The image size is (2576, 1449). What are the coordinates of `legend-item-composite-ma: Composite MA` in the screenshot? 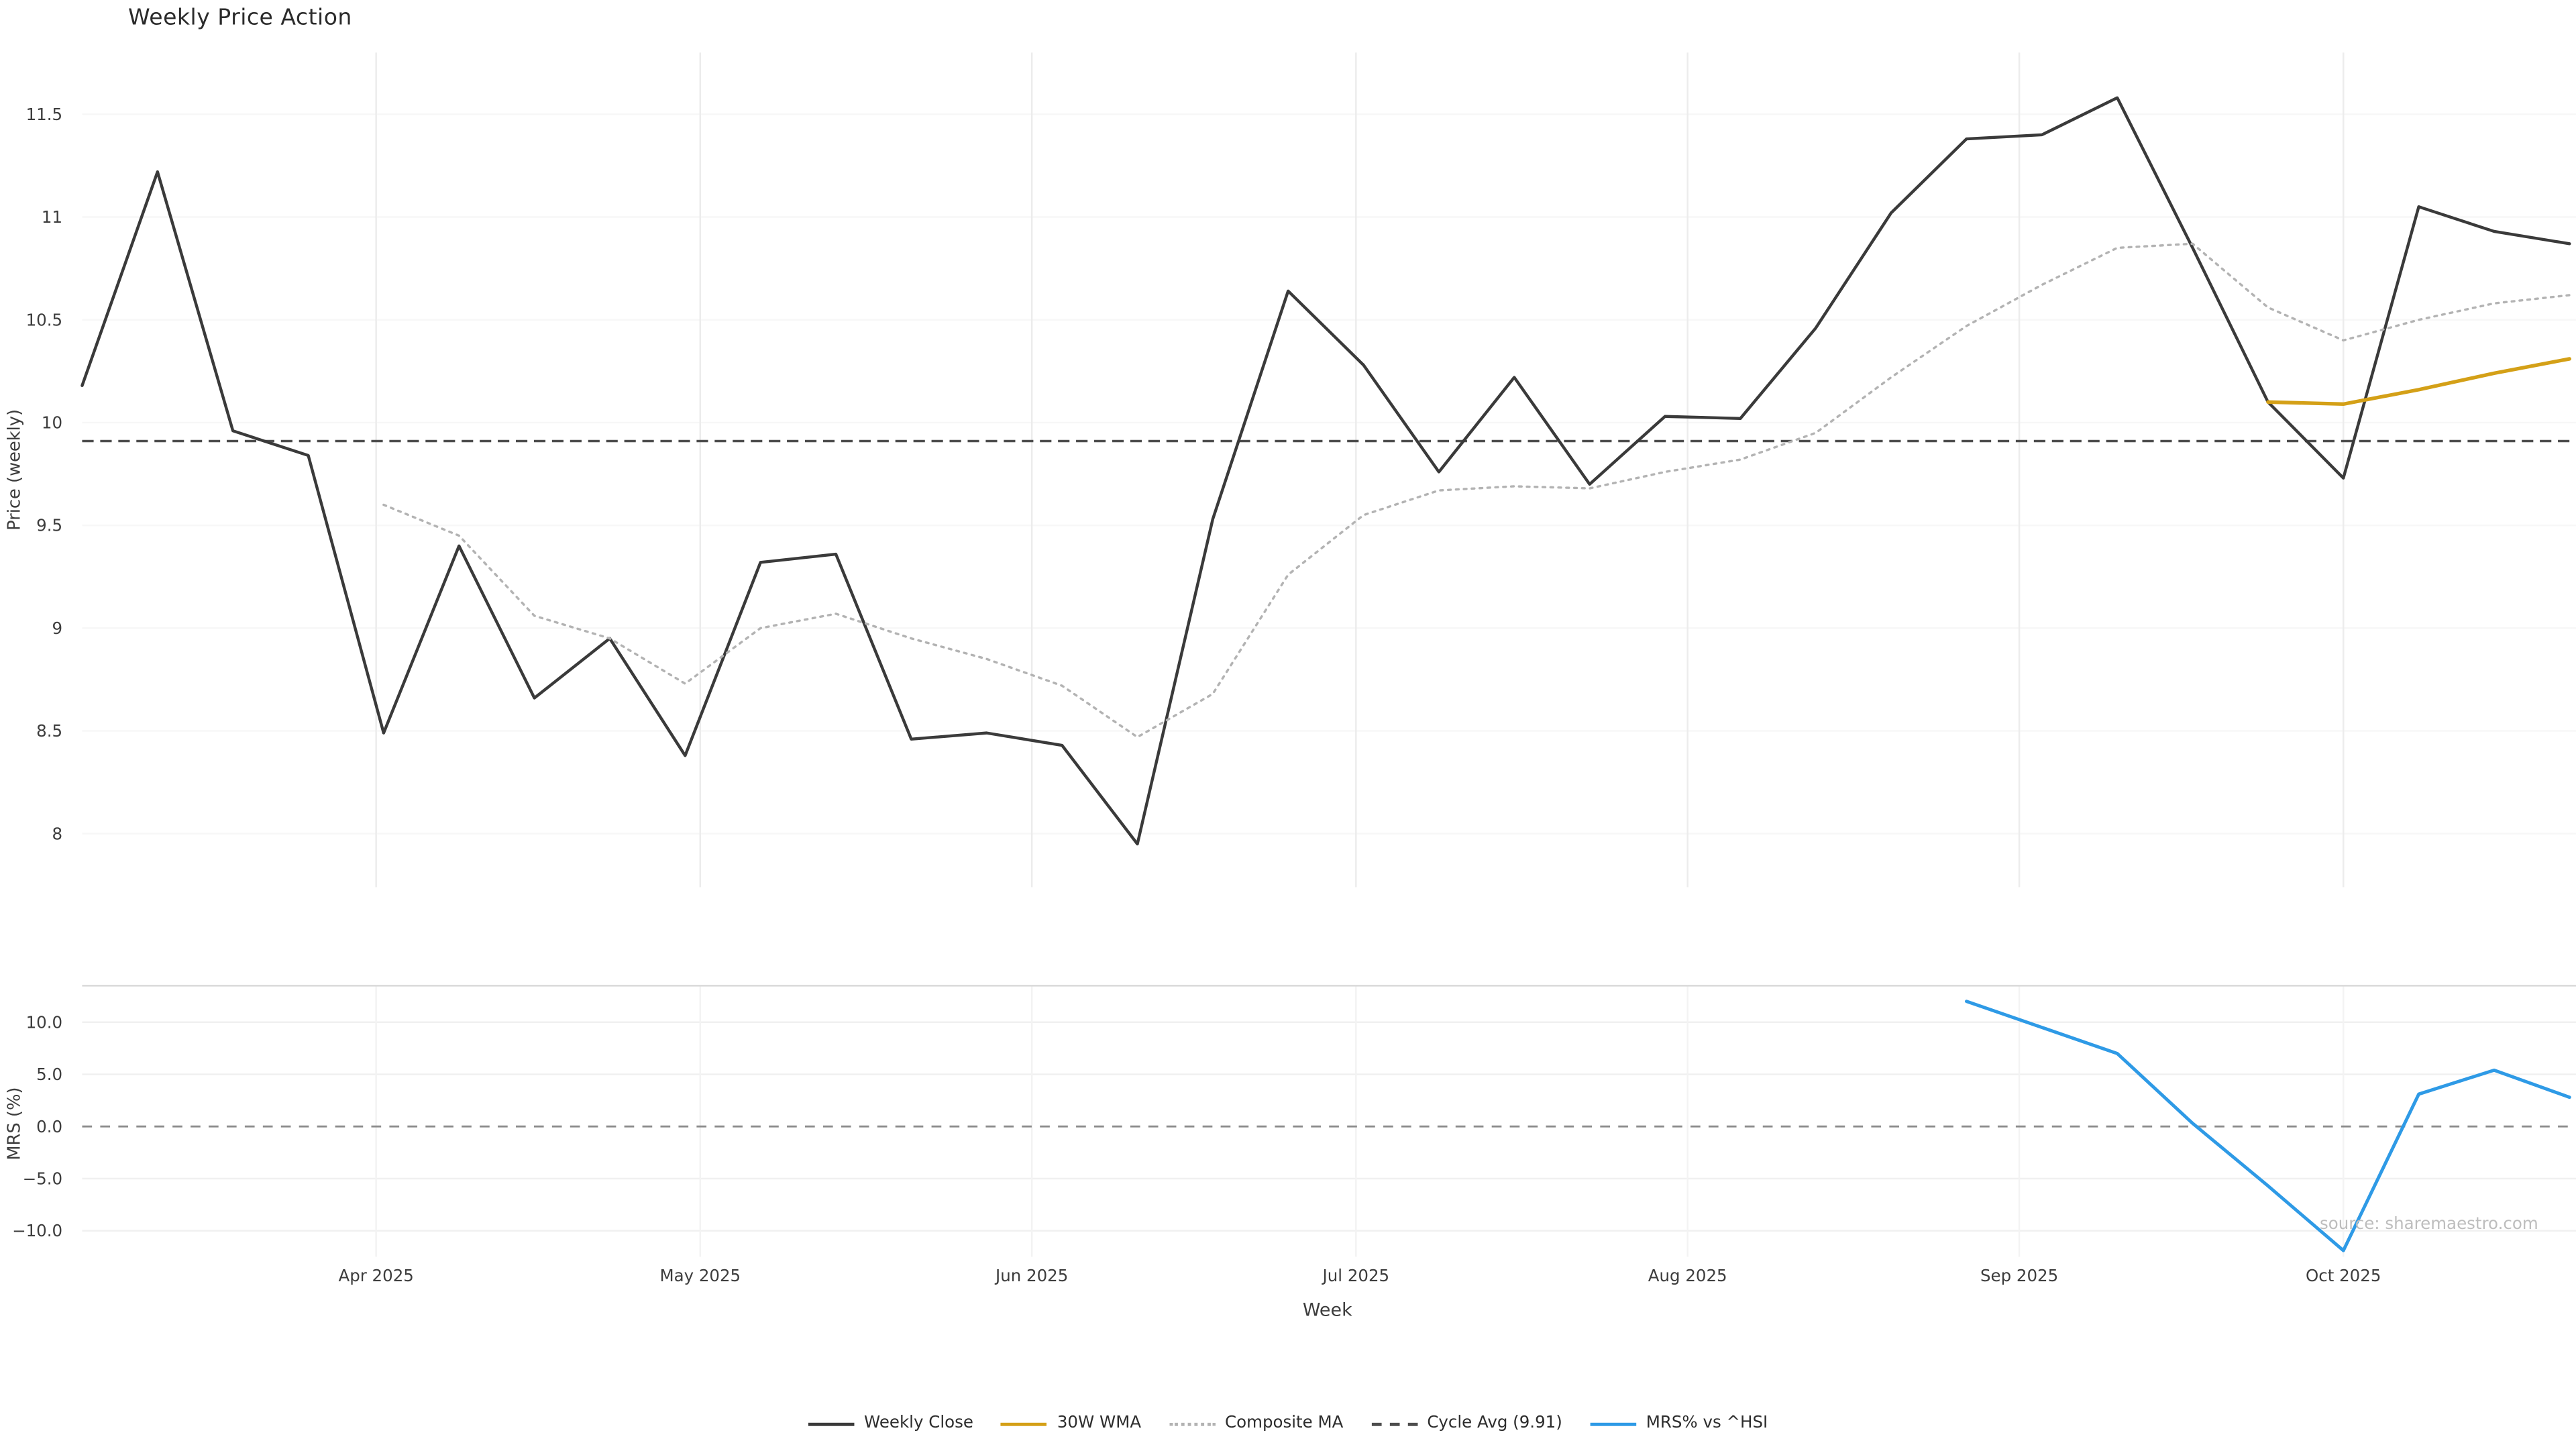 It's located at (1256, 1423).